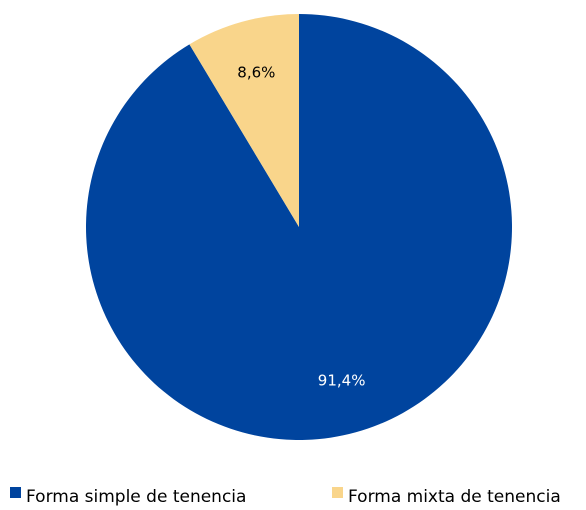  Describe the element at coordinates (256, 73) in the screenshot. I see `value-label: 8,6%` at that location.